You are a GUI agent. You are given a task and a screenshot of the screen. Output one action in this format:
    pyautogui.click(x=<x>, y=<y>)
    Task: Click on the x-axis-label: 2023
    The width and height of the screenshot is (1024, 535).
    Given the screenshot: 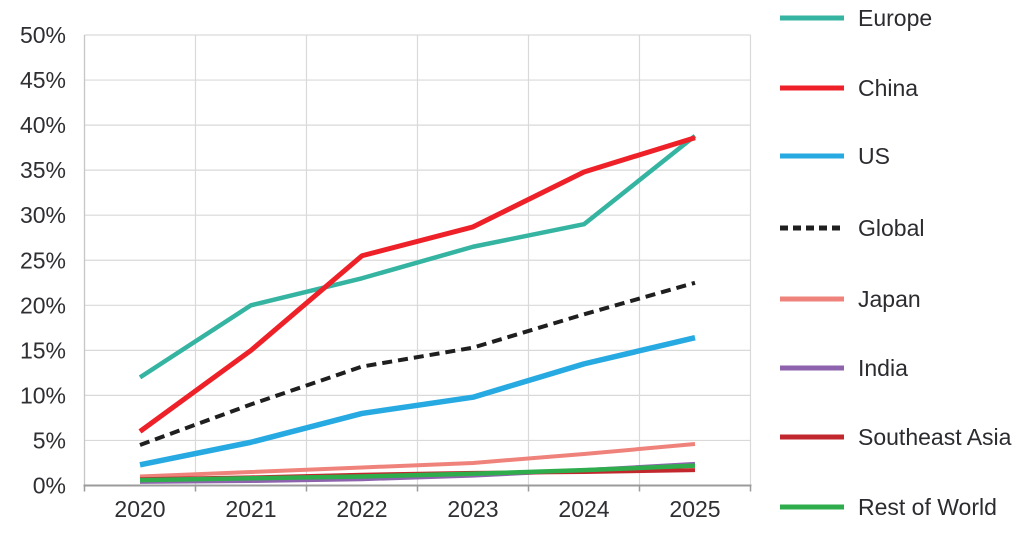 What is the action you would take?
    pyautogui.click(x=472, y=509)
    